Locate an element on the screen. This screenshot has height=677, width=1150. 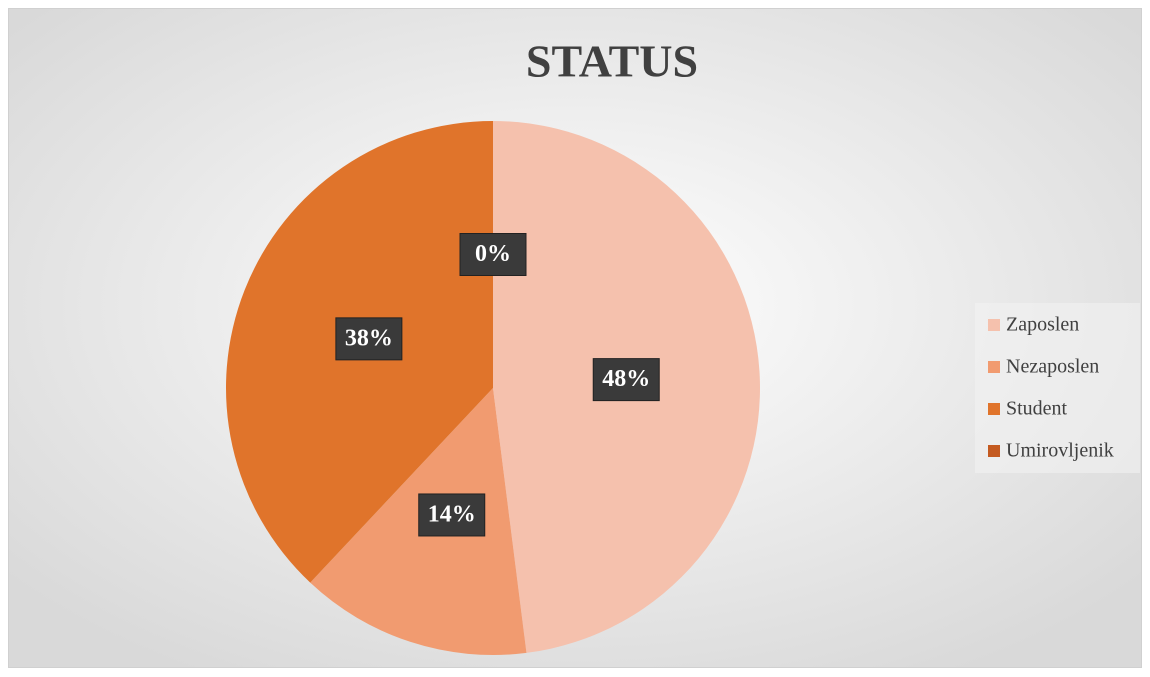
legend-label: Student is located at coordinates (1037, 409).